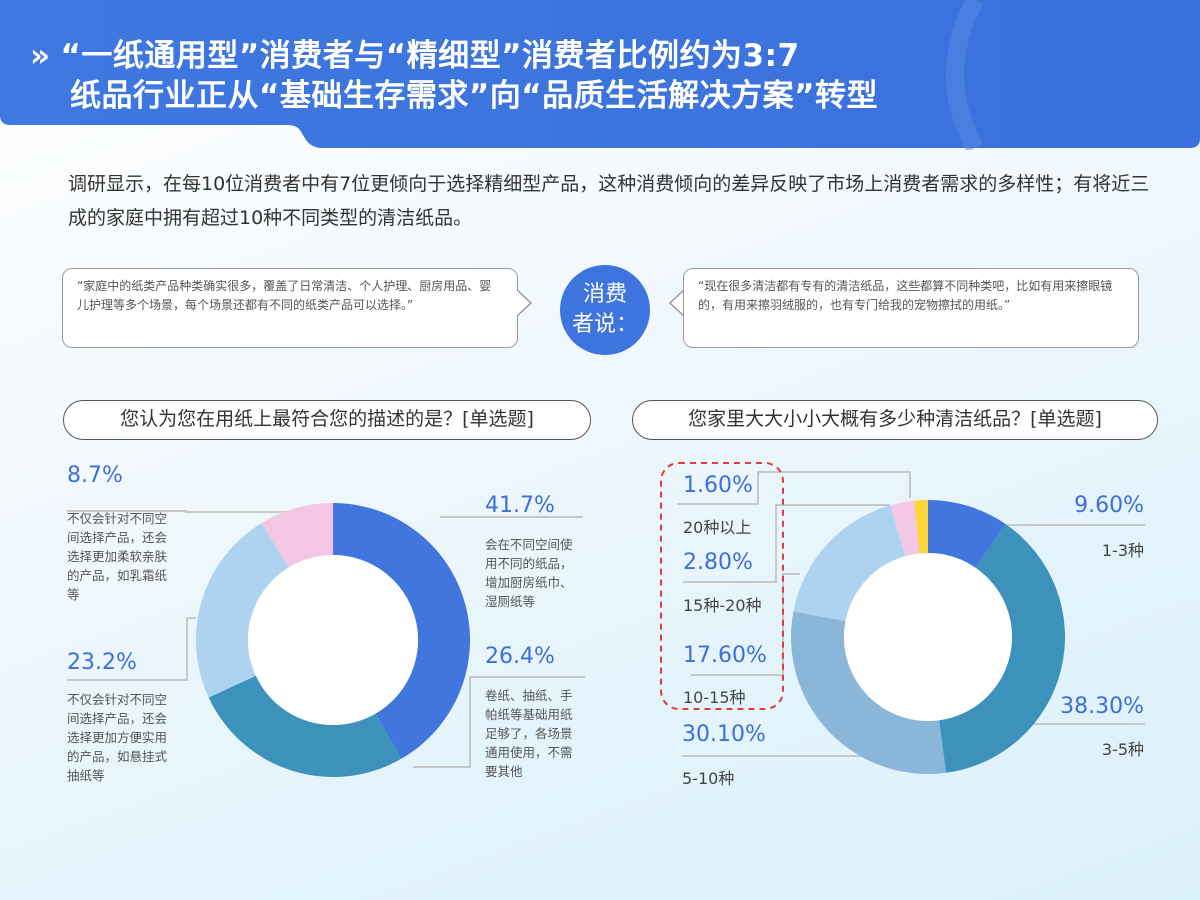  I want to click on page-title-line1: » “一纸通用型”消费者与“精细型”消费者比例约为3:7, so click(415, 56).